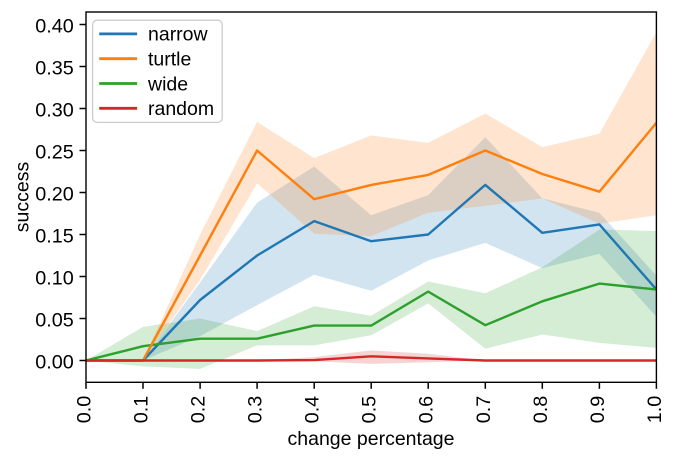 This screenshot has height=463, width=677. I want to click on svg-text: 0.25, so click(54, 153).